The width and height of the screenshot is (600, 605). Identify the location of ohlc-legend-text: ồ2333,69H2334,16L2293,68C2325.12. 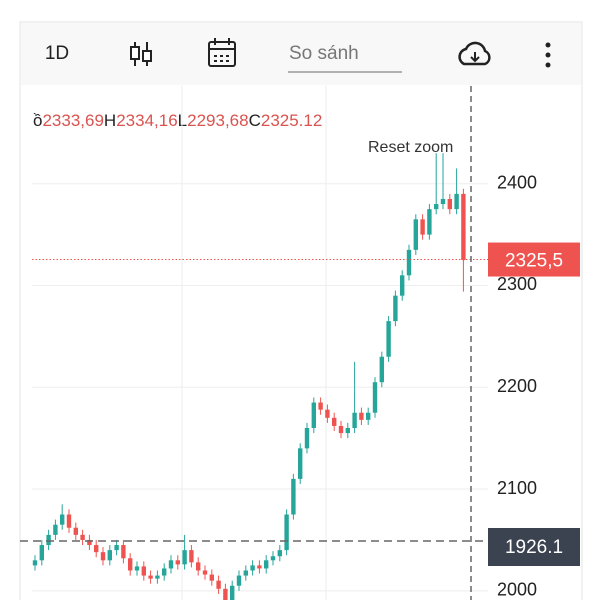
(177, 120).